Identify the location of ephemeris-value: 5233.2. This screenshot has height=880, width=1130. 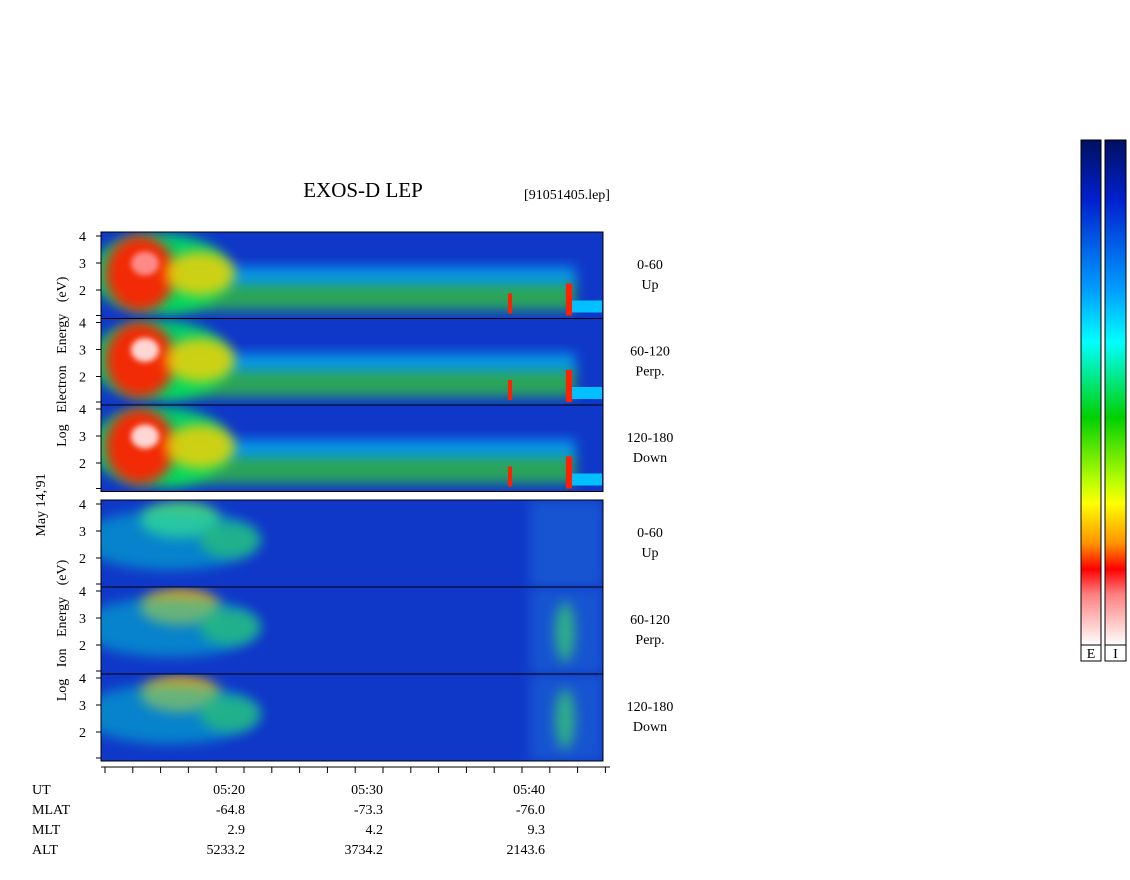
(226, 850).